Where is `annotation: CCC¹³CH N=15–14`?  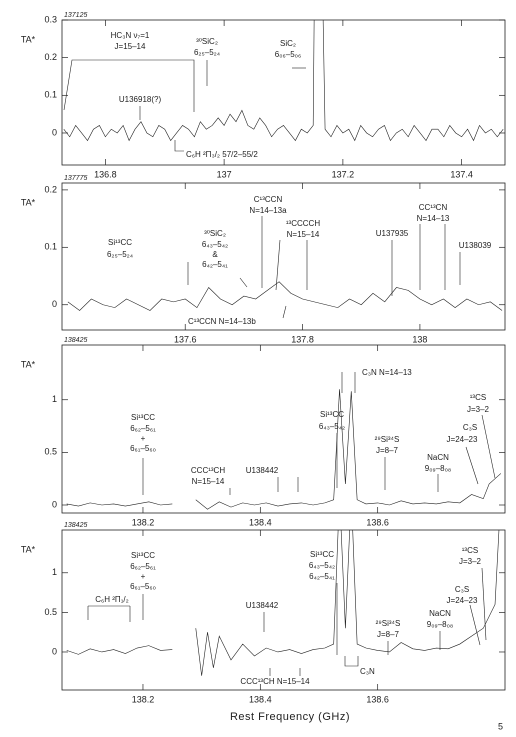
annotation: CCC¹³CH N=15–14 is located at coordinates (275, 681).